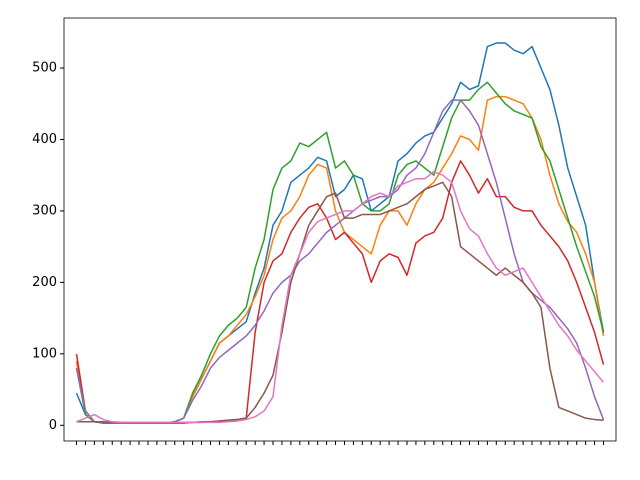 The height and width of the screenshot is (480, 640). What do you see at coordinates (44, 139) in the screenshot?
I see `y-tick-label: 400` at bounding box center [44, 139].